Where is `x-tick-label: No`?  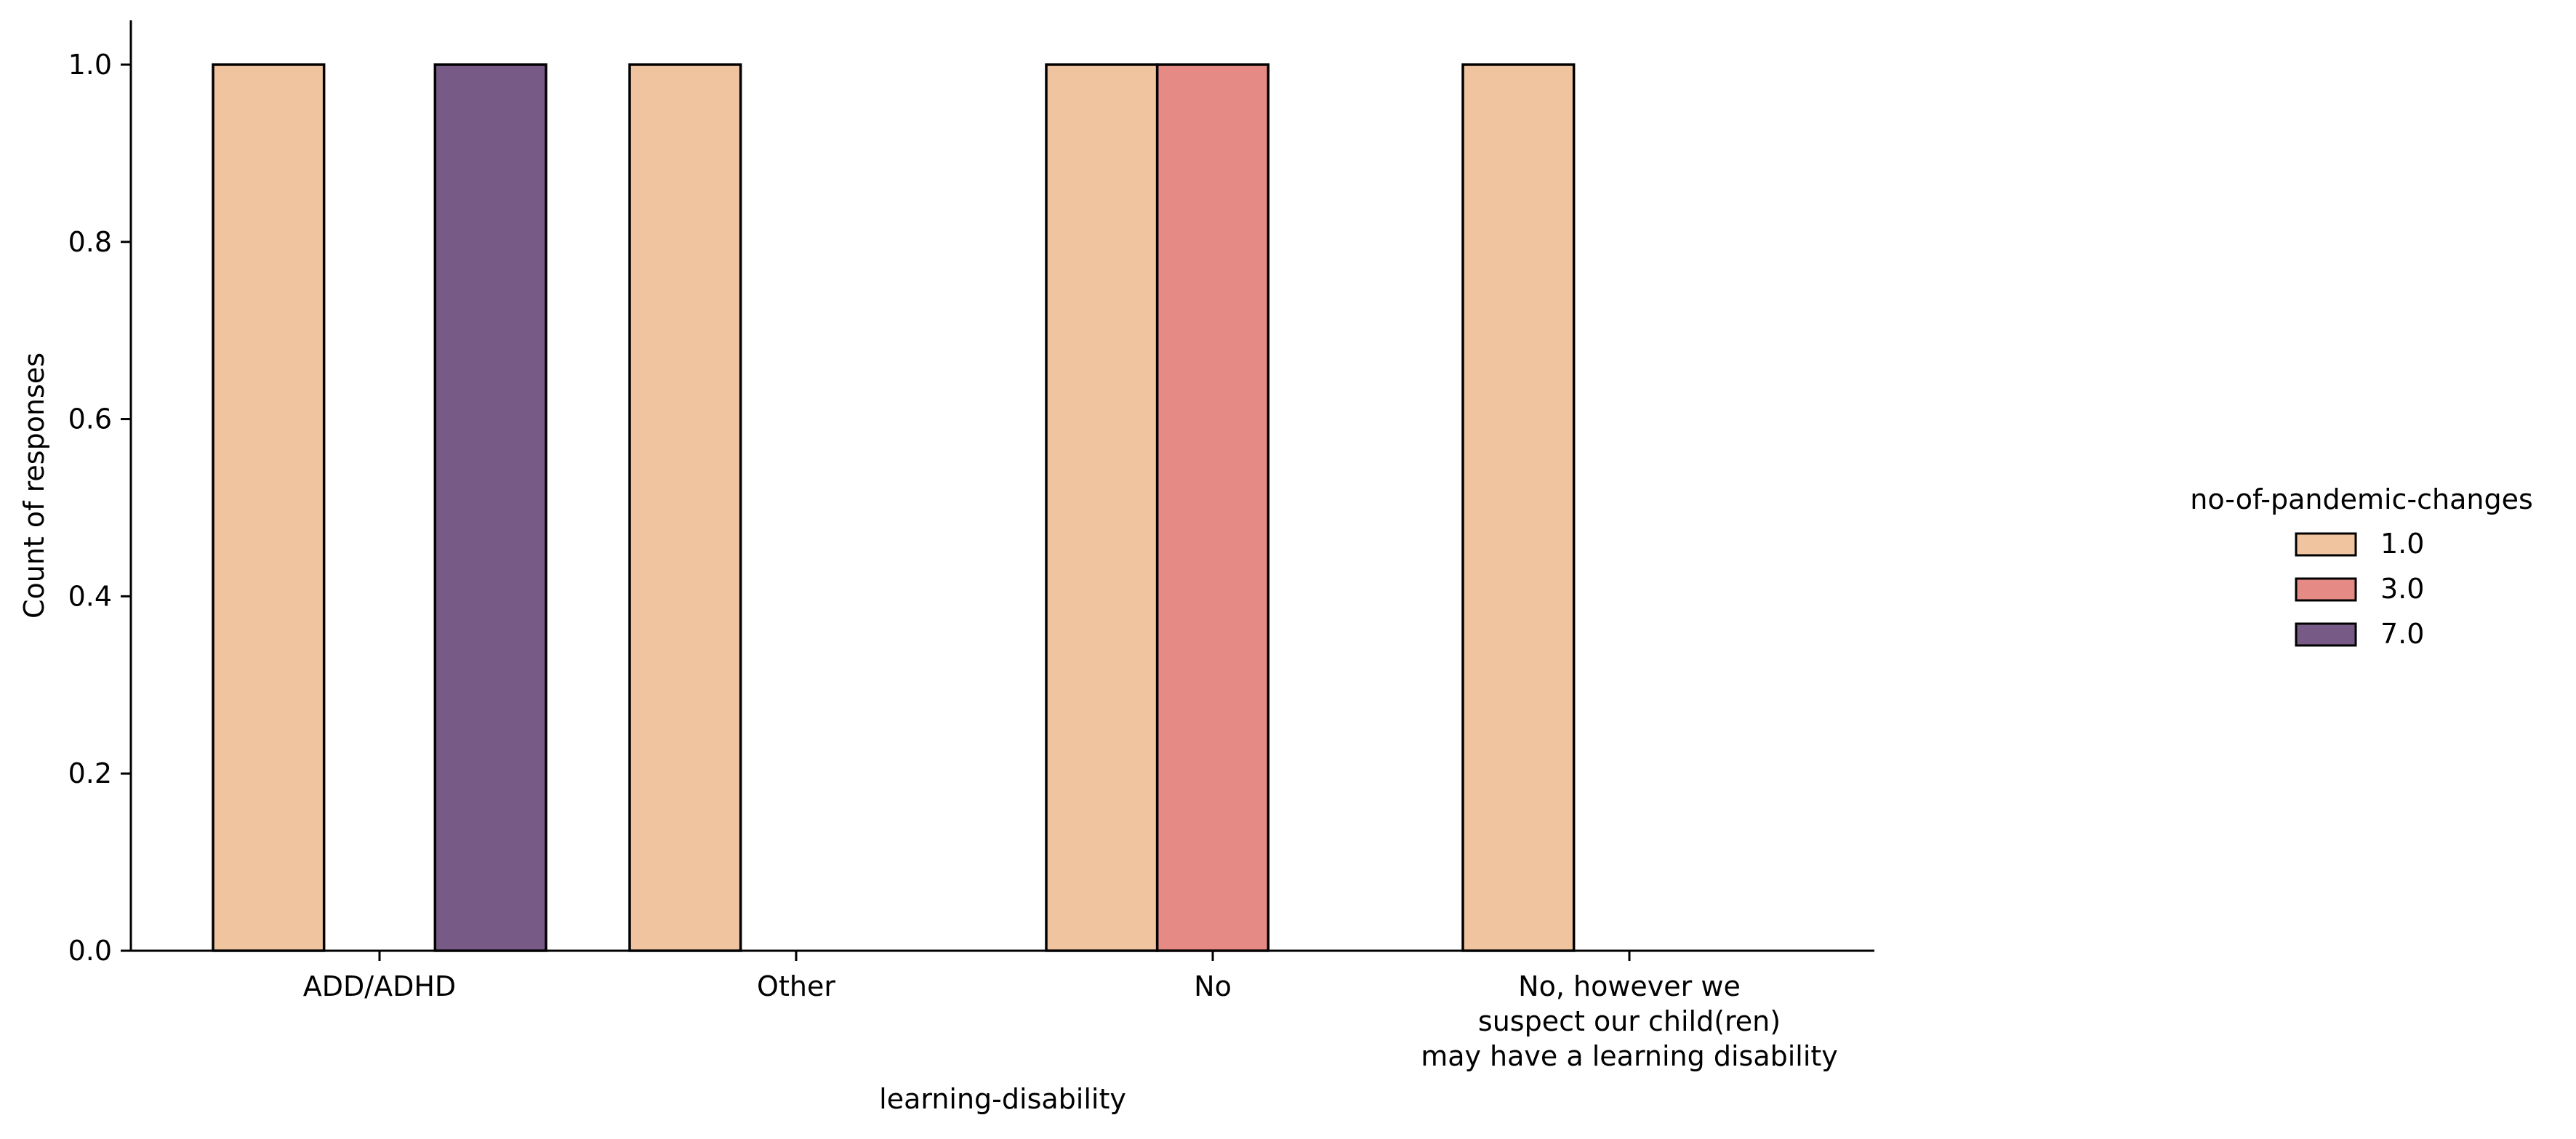
x-tick-label: No is located at coordinates (1213, 986).